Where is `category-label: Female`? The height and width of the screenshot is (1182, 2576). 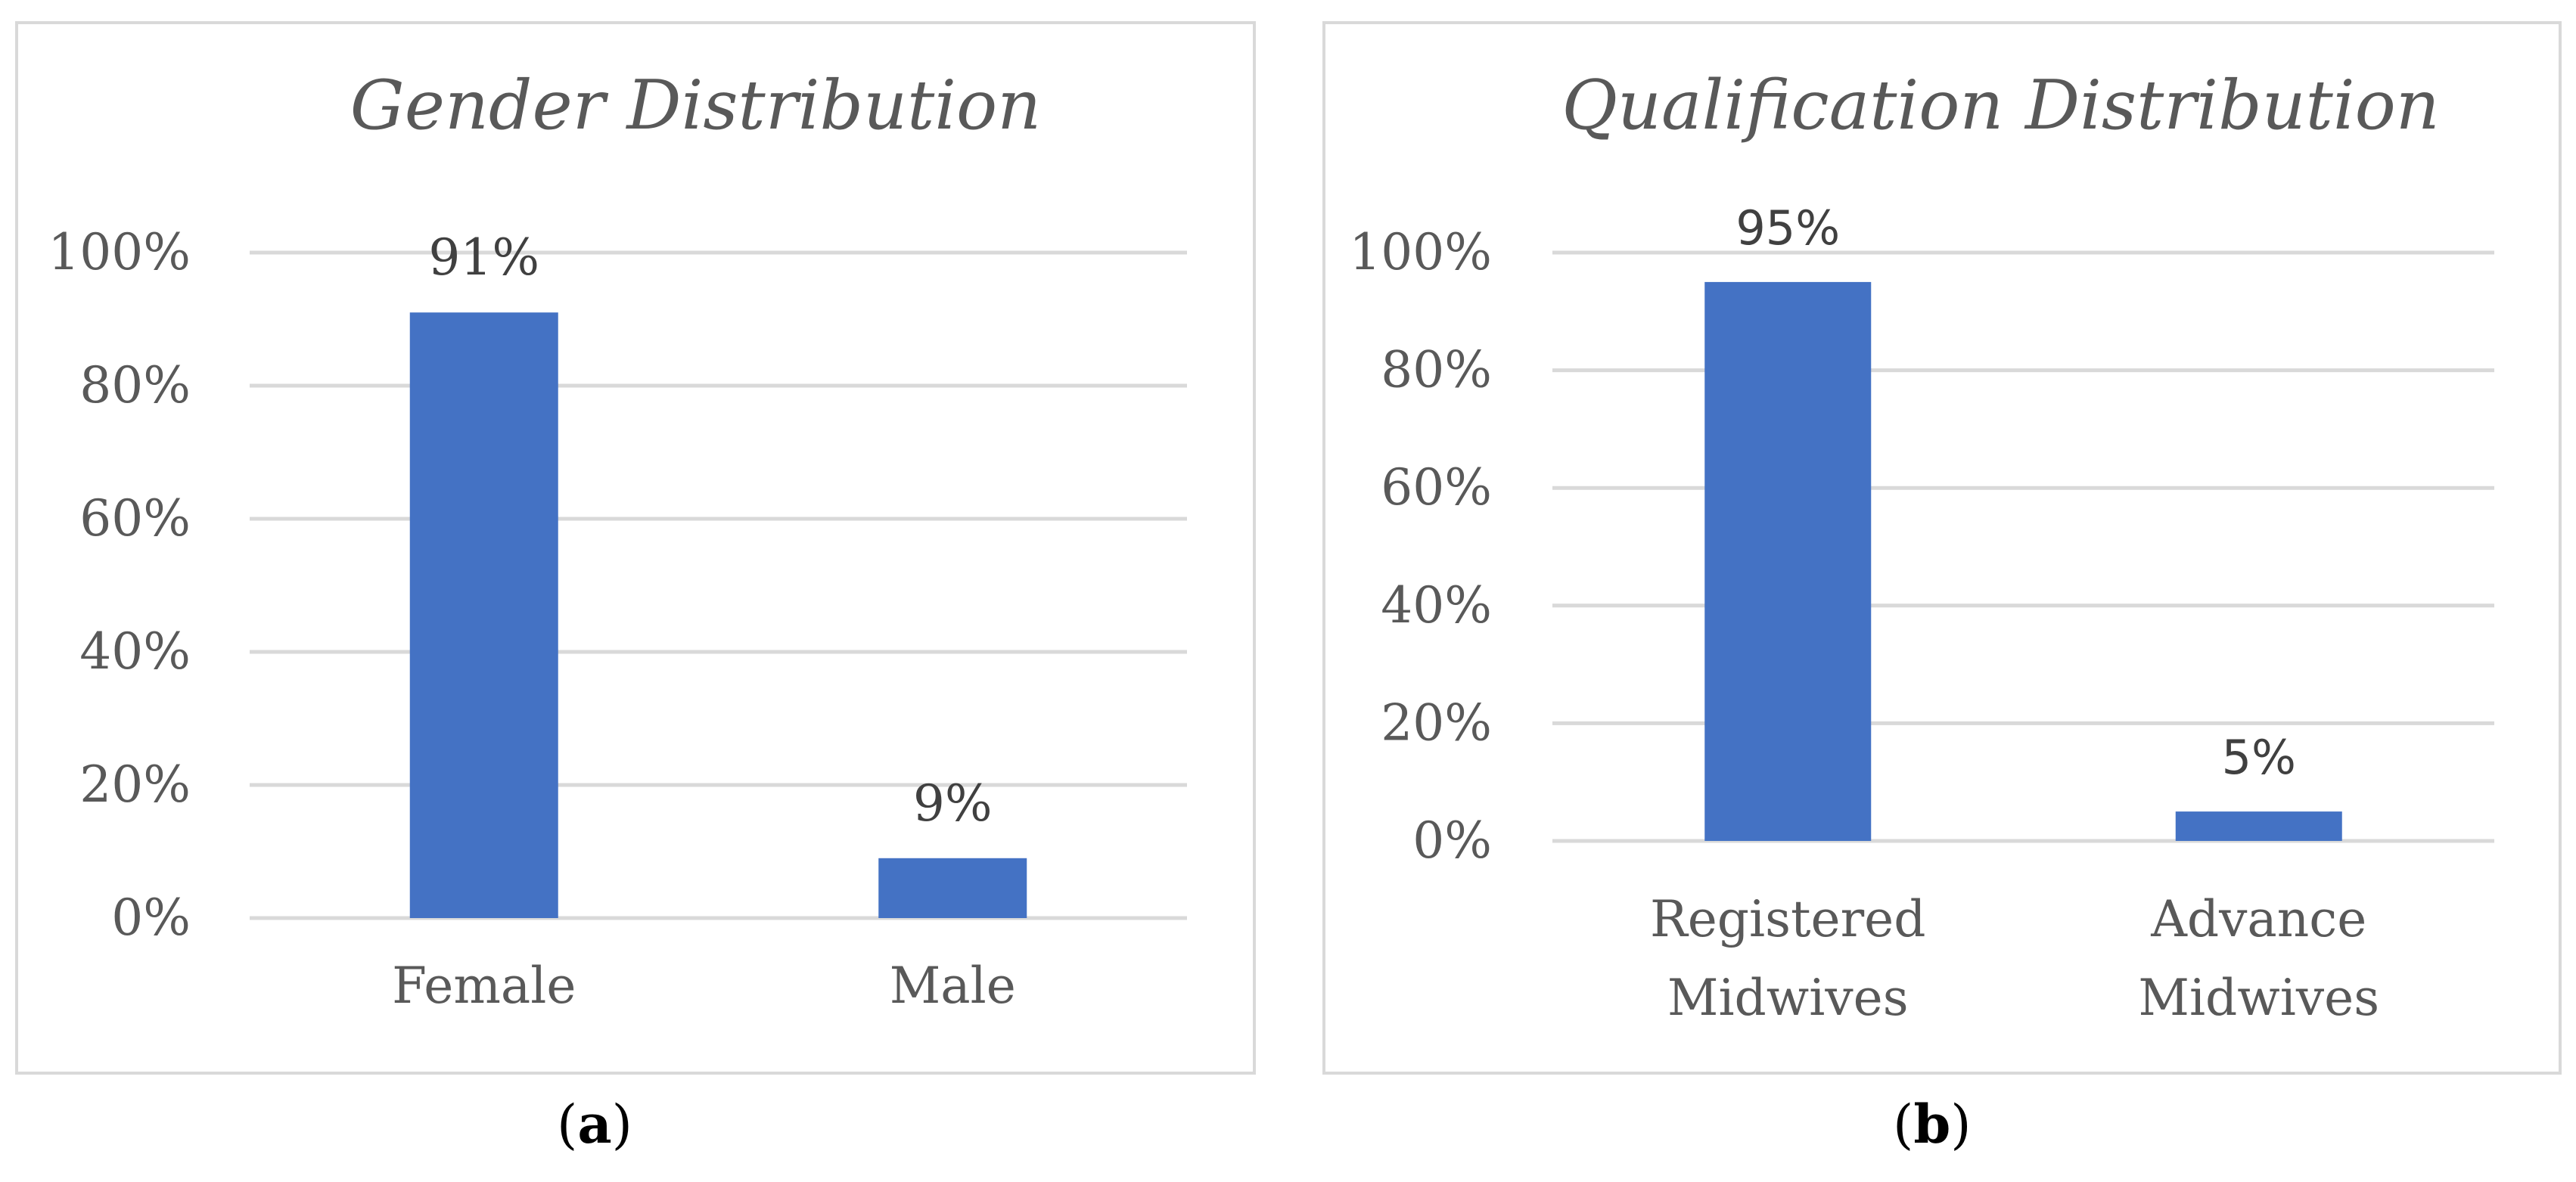
category-label: Female is located at coordinates (484, 986).